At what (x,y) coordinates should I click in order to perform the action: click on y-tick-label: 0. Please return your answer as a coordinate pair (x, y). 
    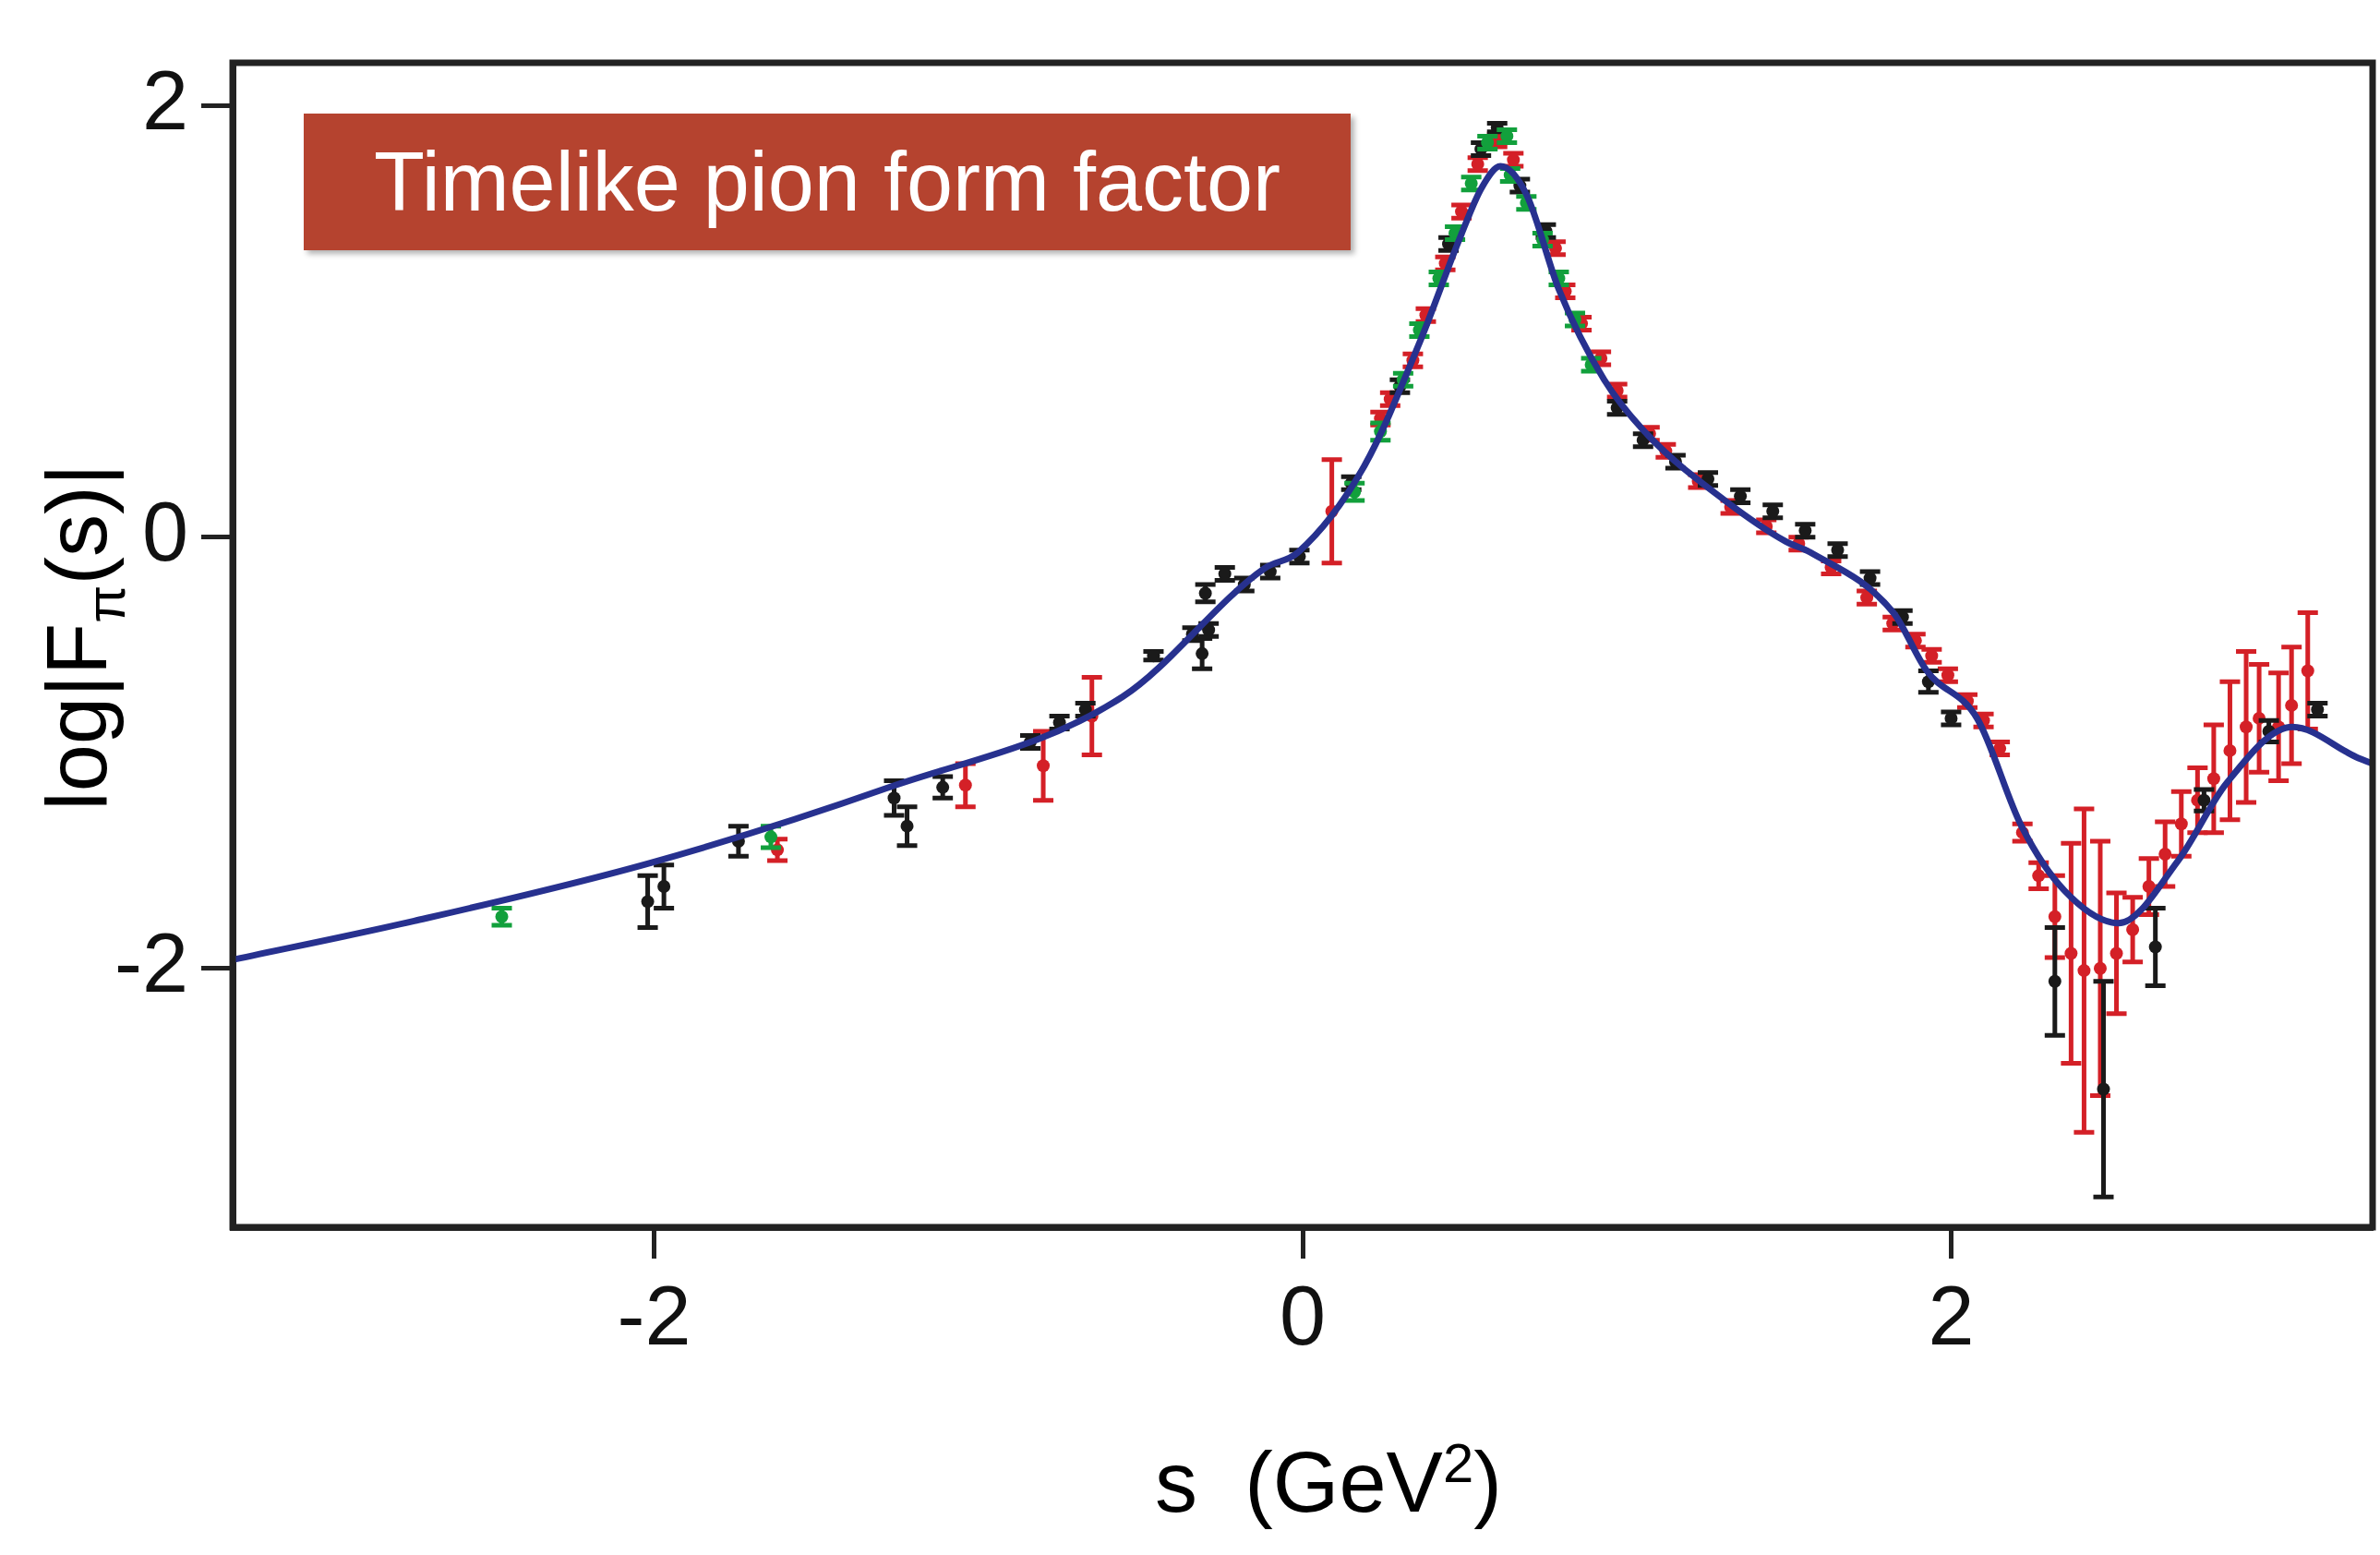
    Looking at the image, I should click on (165, 532).